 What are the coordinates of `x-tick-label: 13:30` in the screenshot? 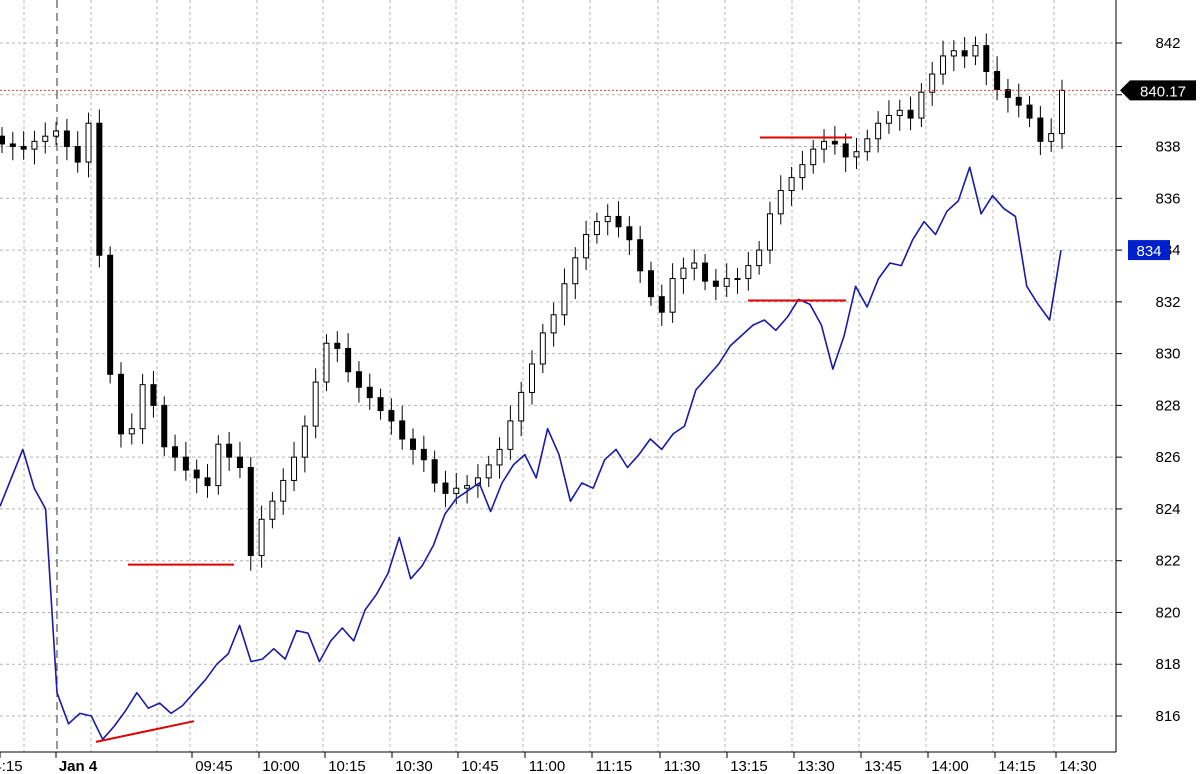 It's located at (816, 766).